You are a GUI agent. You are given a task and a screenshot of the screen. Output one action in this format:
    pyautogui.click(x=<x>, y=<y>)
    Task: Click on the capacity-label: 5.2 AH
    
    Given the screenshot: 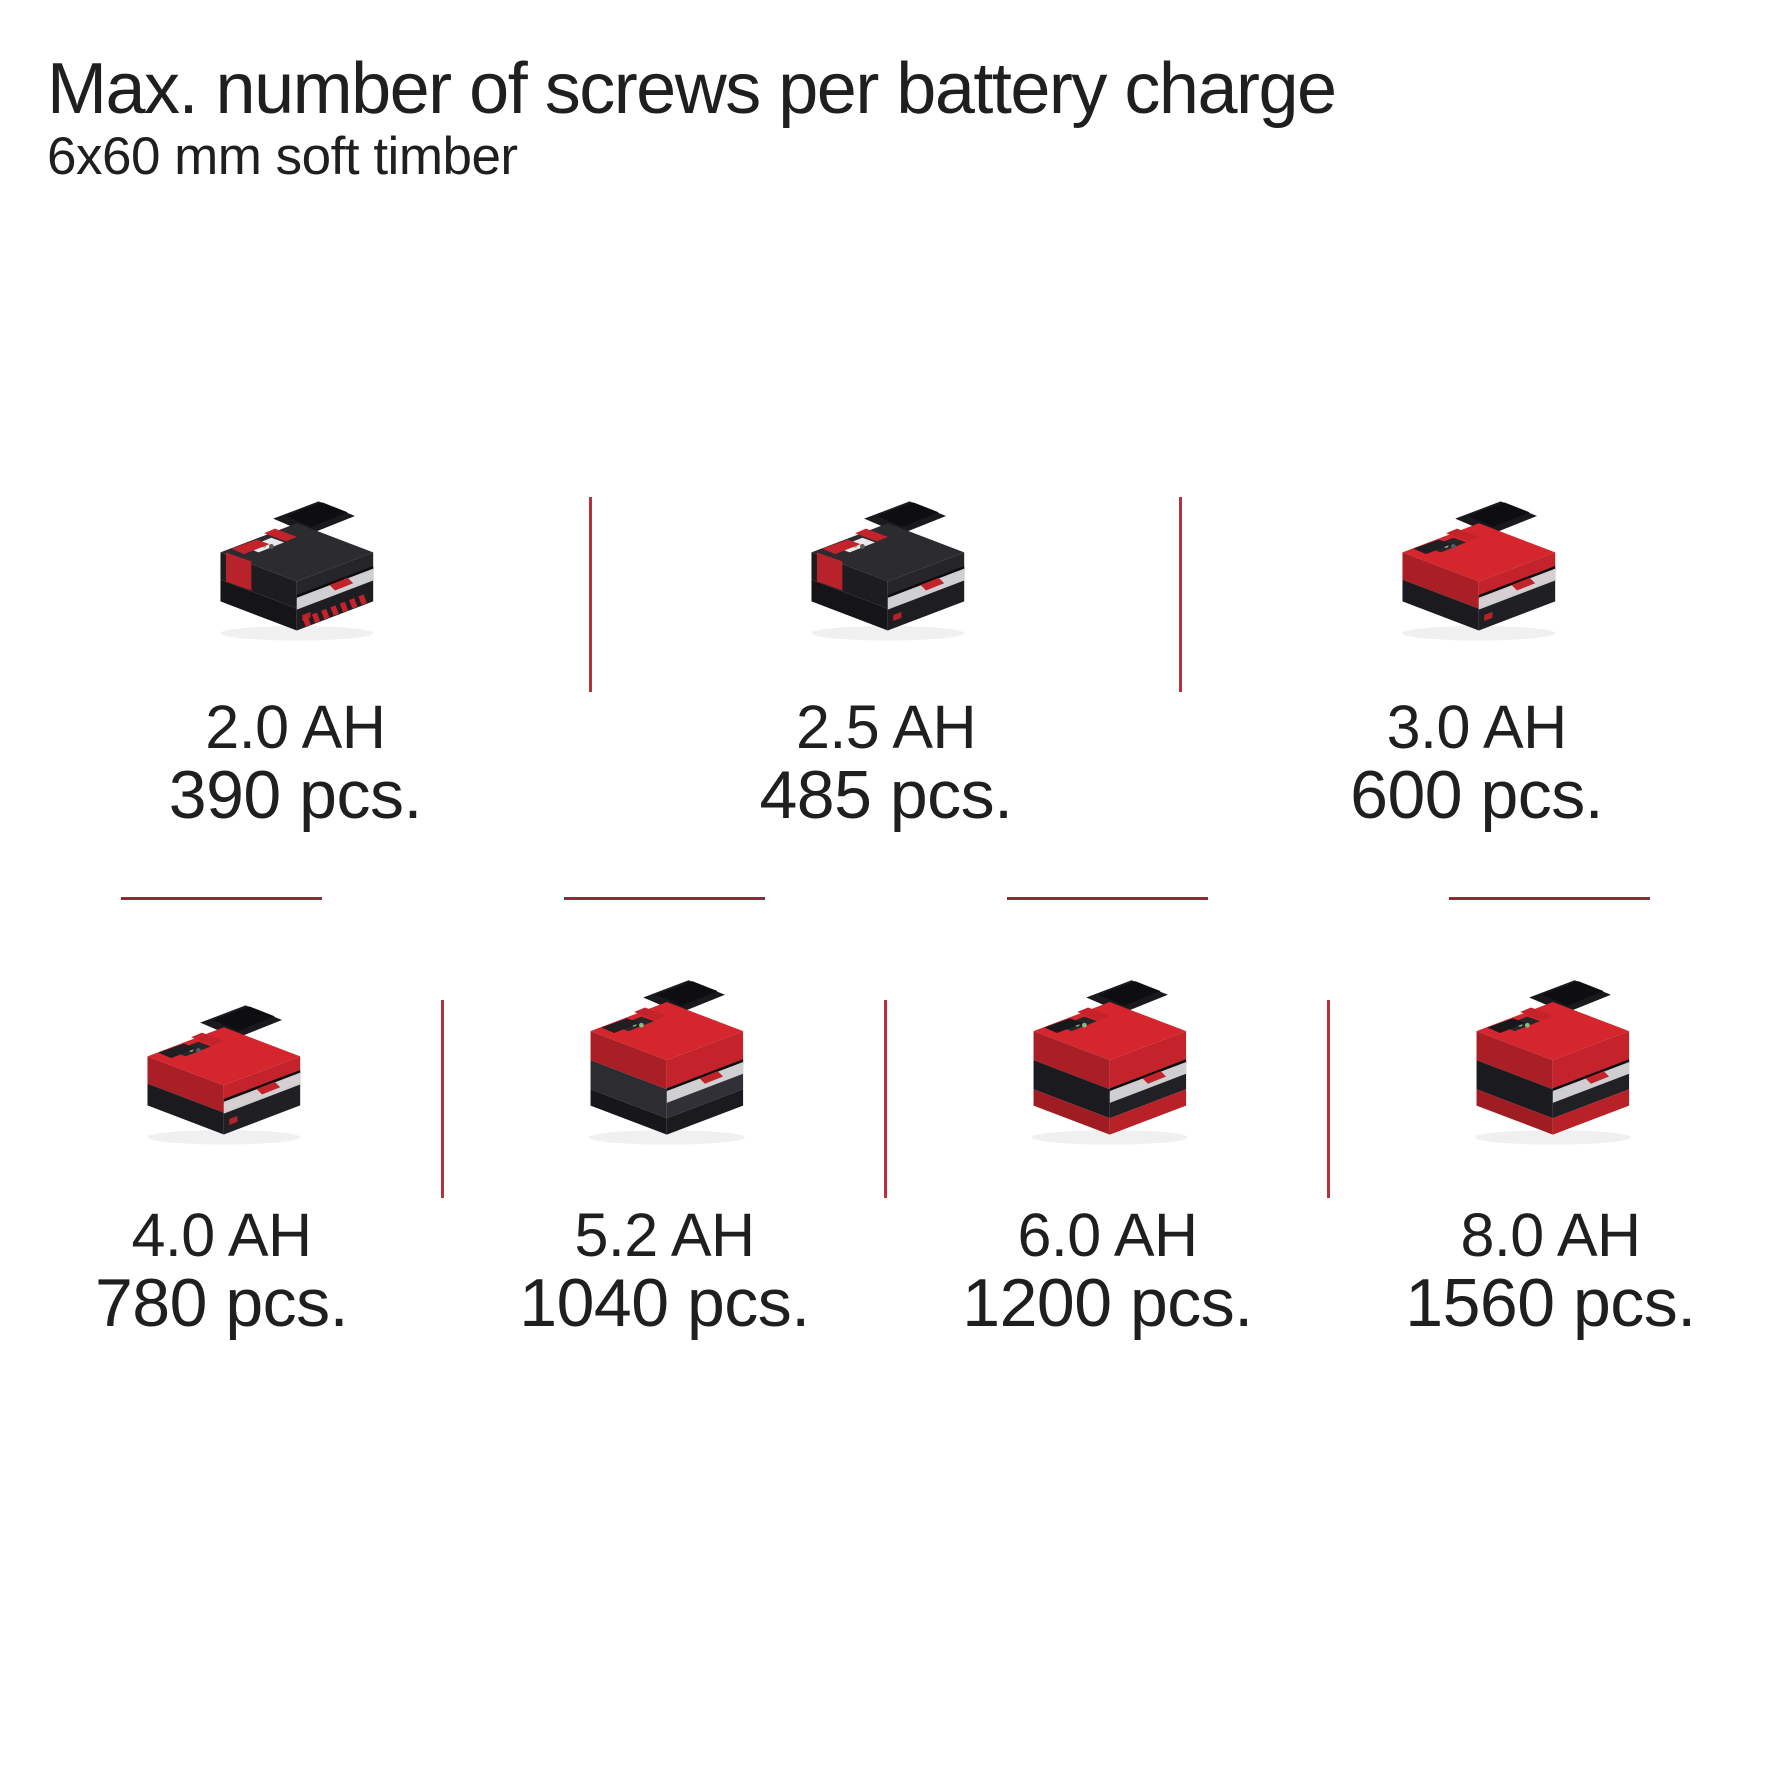 What is the action you would take?
    pyautogui.click(x=664, y=1235)
    